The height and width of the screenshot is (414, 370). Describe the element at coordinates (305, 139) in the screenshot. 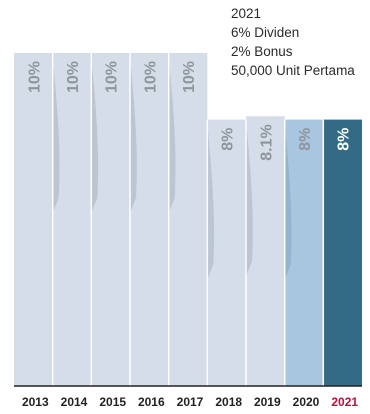

I see `value-label-2020: 8%` at that location.